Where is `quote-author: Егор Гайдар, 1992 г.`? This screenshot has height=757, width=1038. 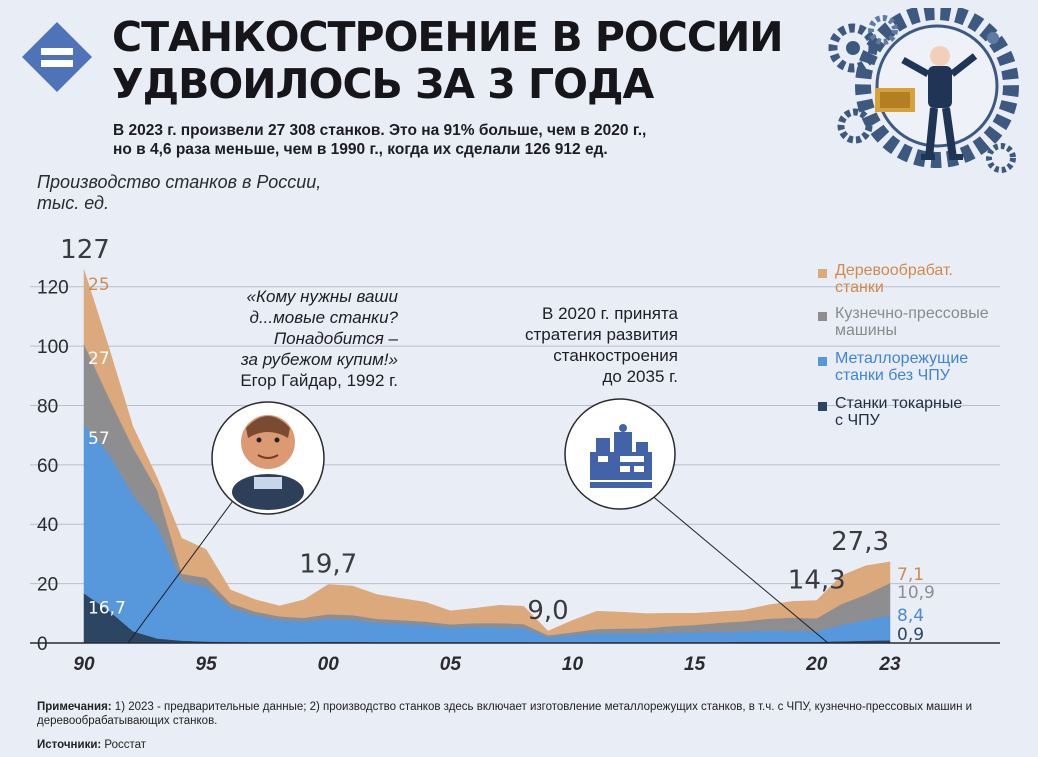
quote-author: Егор Гайдар, 1992 г. is located at coordinates (319, 380).